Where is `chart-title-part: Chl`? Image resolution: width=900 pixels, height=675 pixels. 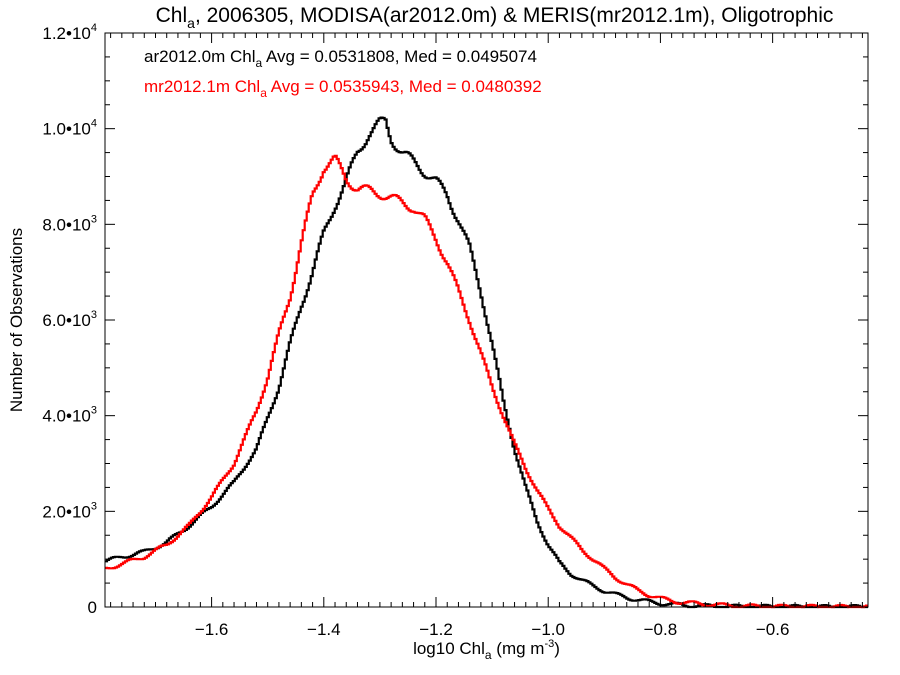
chart-title-part: Chl is located at coordinates (172, 15).